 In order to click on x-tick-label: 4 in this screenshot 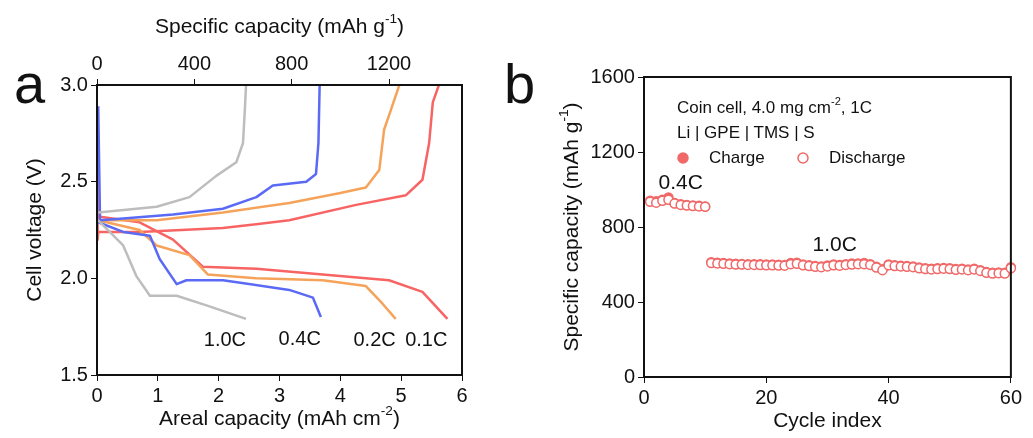, I will do `click(340, 394)`.